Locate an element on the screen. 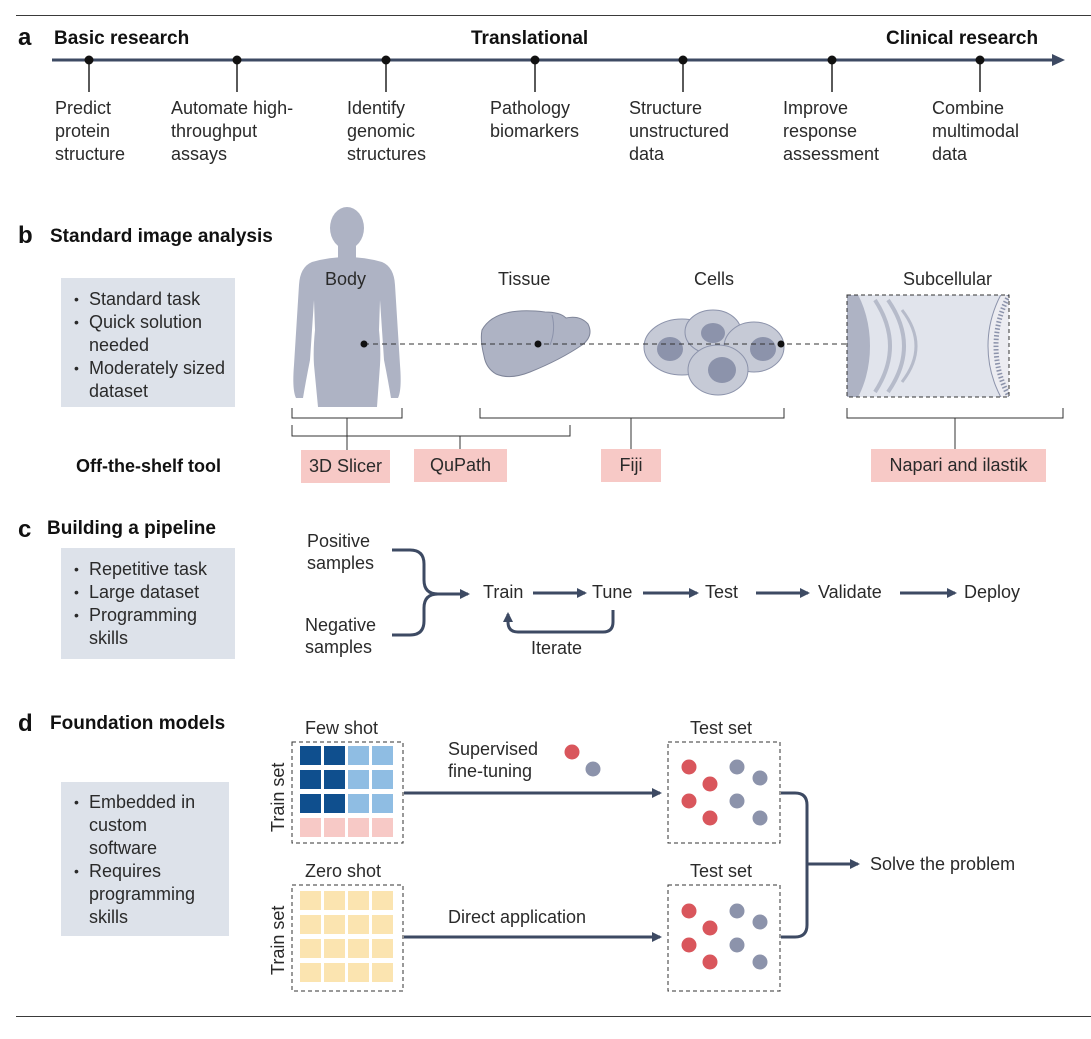  tool-fiji: Fiji is located at coordinates (631, 465).